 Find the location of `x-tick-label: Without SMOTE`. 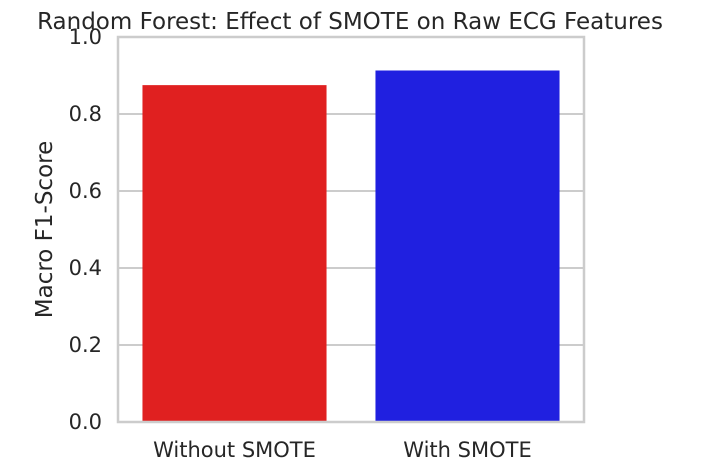

x-tick-label: Without SMOTE is located at coordinates (234, 450).